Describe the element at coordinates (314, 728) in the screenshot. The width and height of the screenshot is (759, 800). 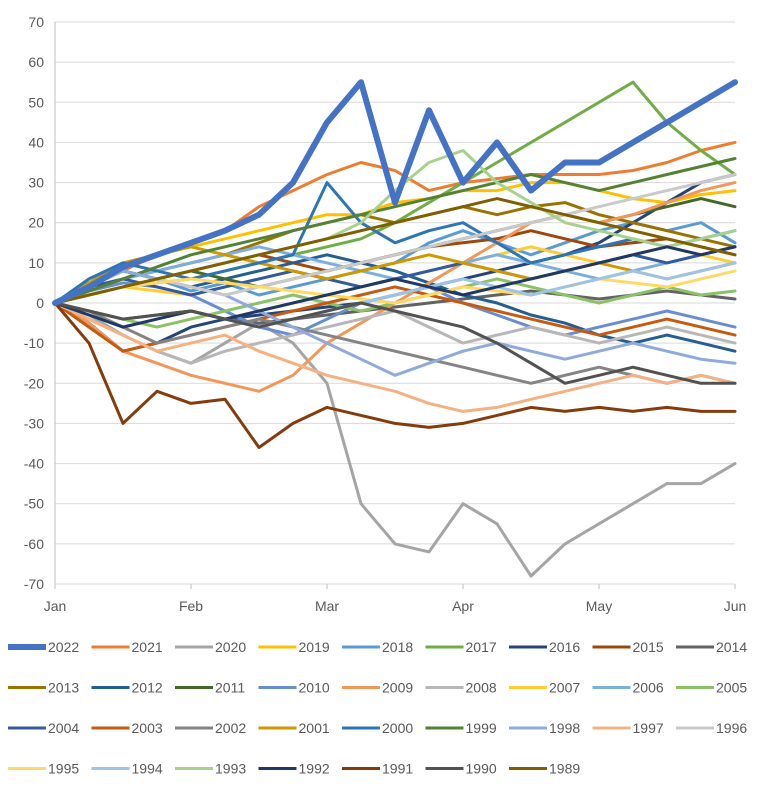
I see `legend-label-2001: 2001` at that location.